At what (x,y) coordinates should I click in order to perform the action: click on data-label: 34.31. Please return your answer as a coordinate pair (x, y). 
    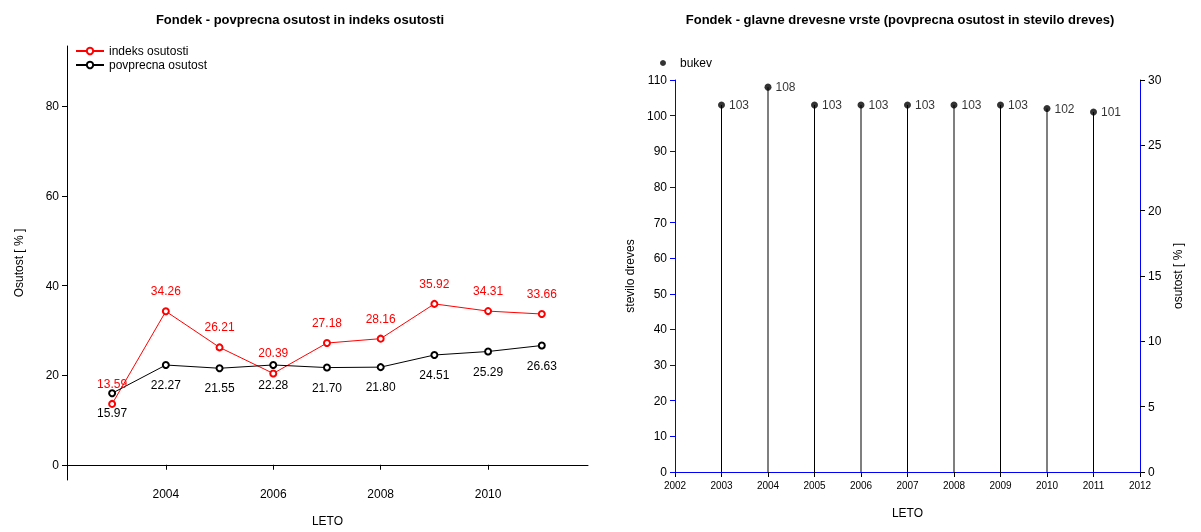
    Looking at the image, I should click on (488, 291).